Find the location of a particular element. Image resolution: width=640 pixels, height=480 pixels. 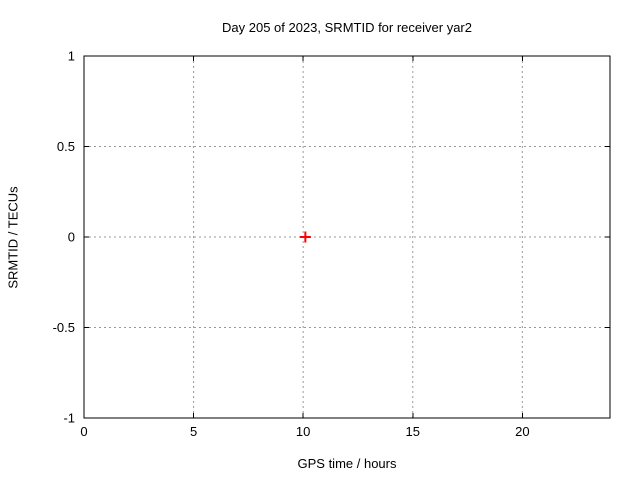

x-tick-label: 20 is located at coordinates (522, 431).